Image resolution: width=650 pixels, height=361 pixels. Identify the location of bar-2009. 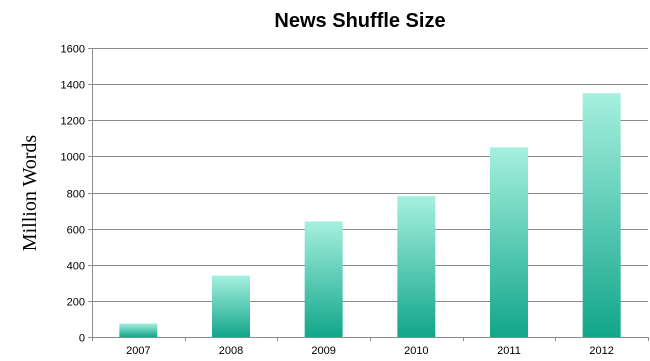
(323, 279).